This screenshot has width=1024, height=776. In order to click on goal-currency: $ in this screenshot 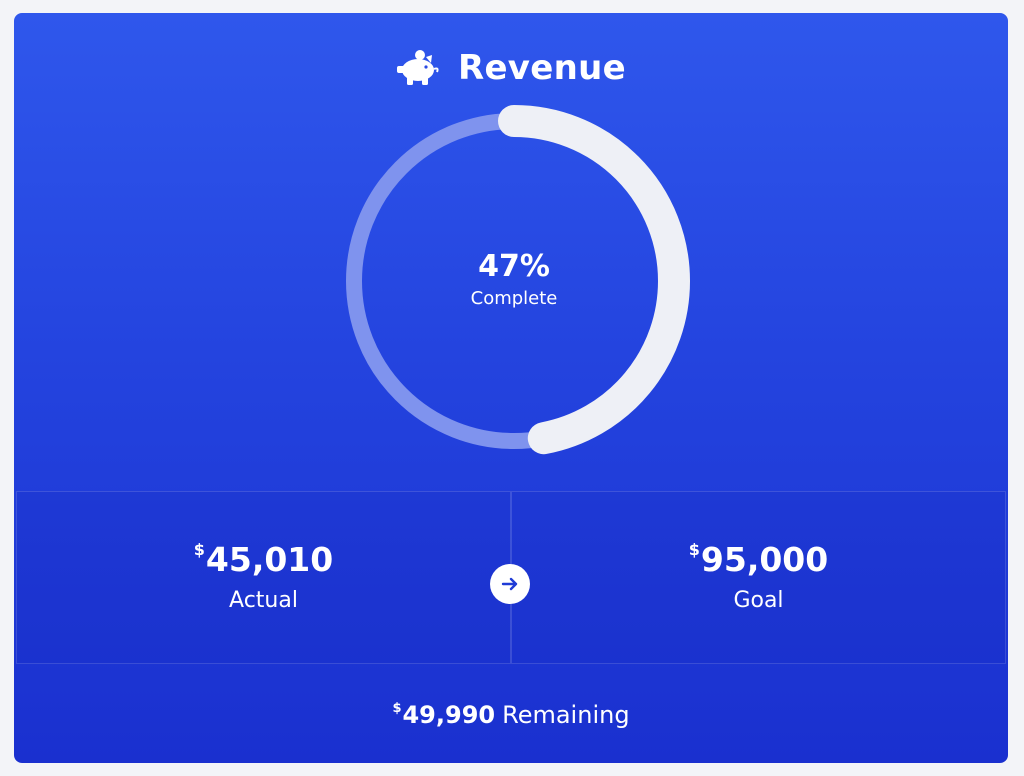, I will do `click(694, 549)`.